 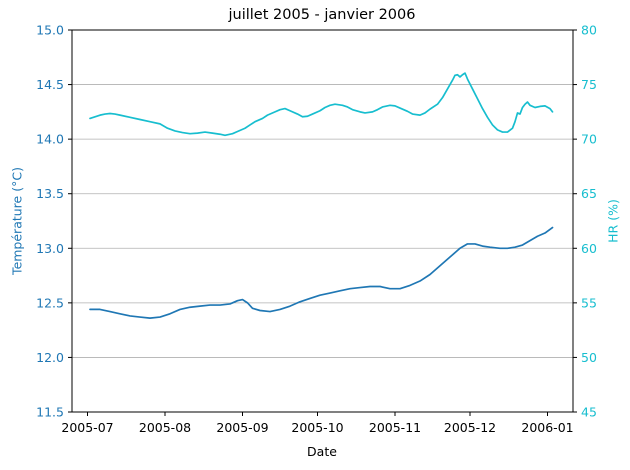 I want to click on y-tick-label-left: 13.5, so click(x=50, y=193).